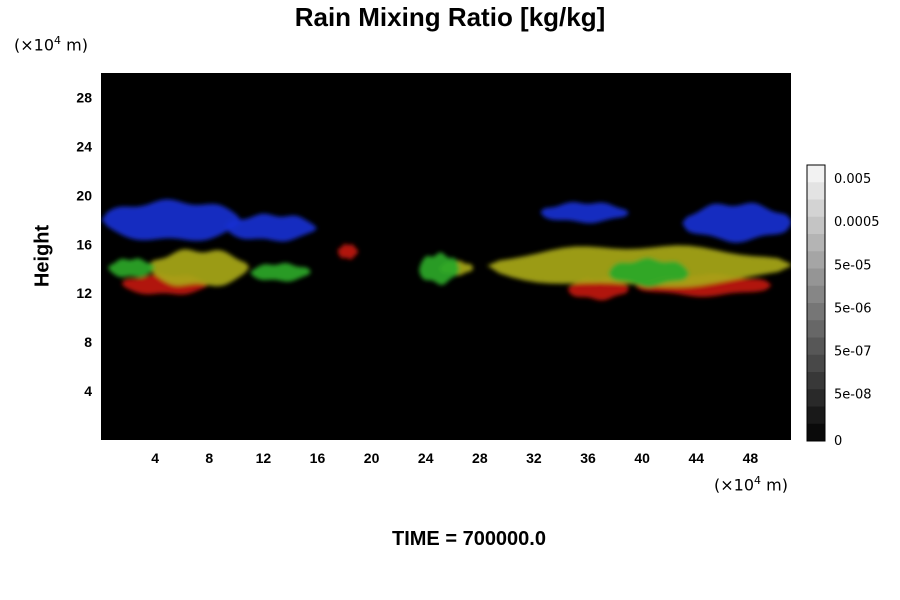 The image size is (900, 600). I want to click on x-axis-unit: (×104 m), so click(751, 484).